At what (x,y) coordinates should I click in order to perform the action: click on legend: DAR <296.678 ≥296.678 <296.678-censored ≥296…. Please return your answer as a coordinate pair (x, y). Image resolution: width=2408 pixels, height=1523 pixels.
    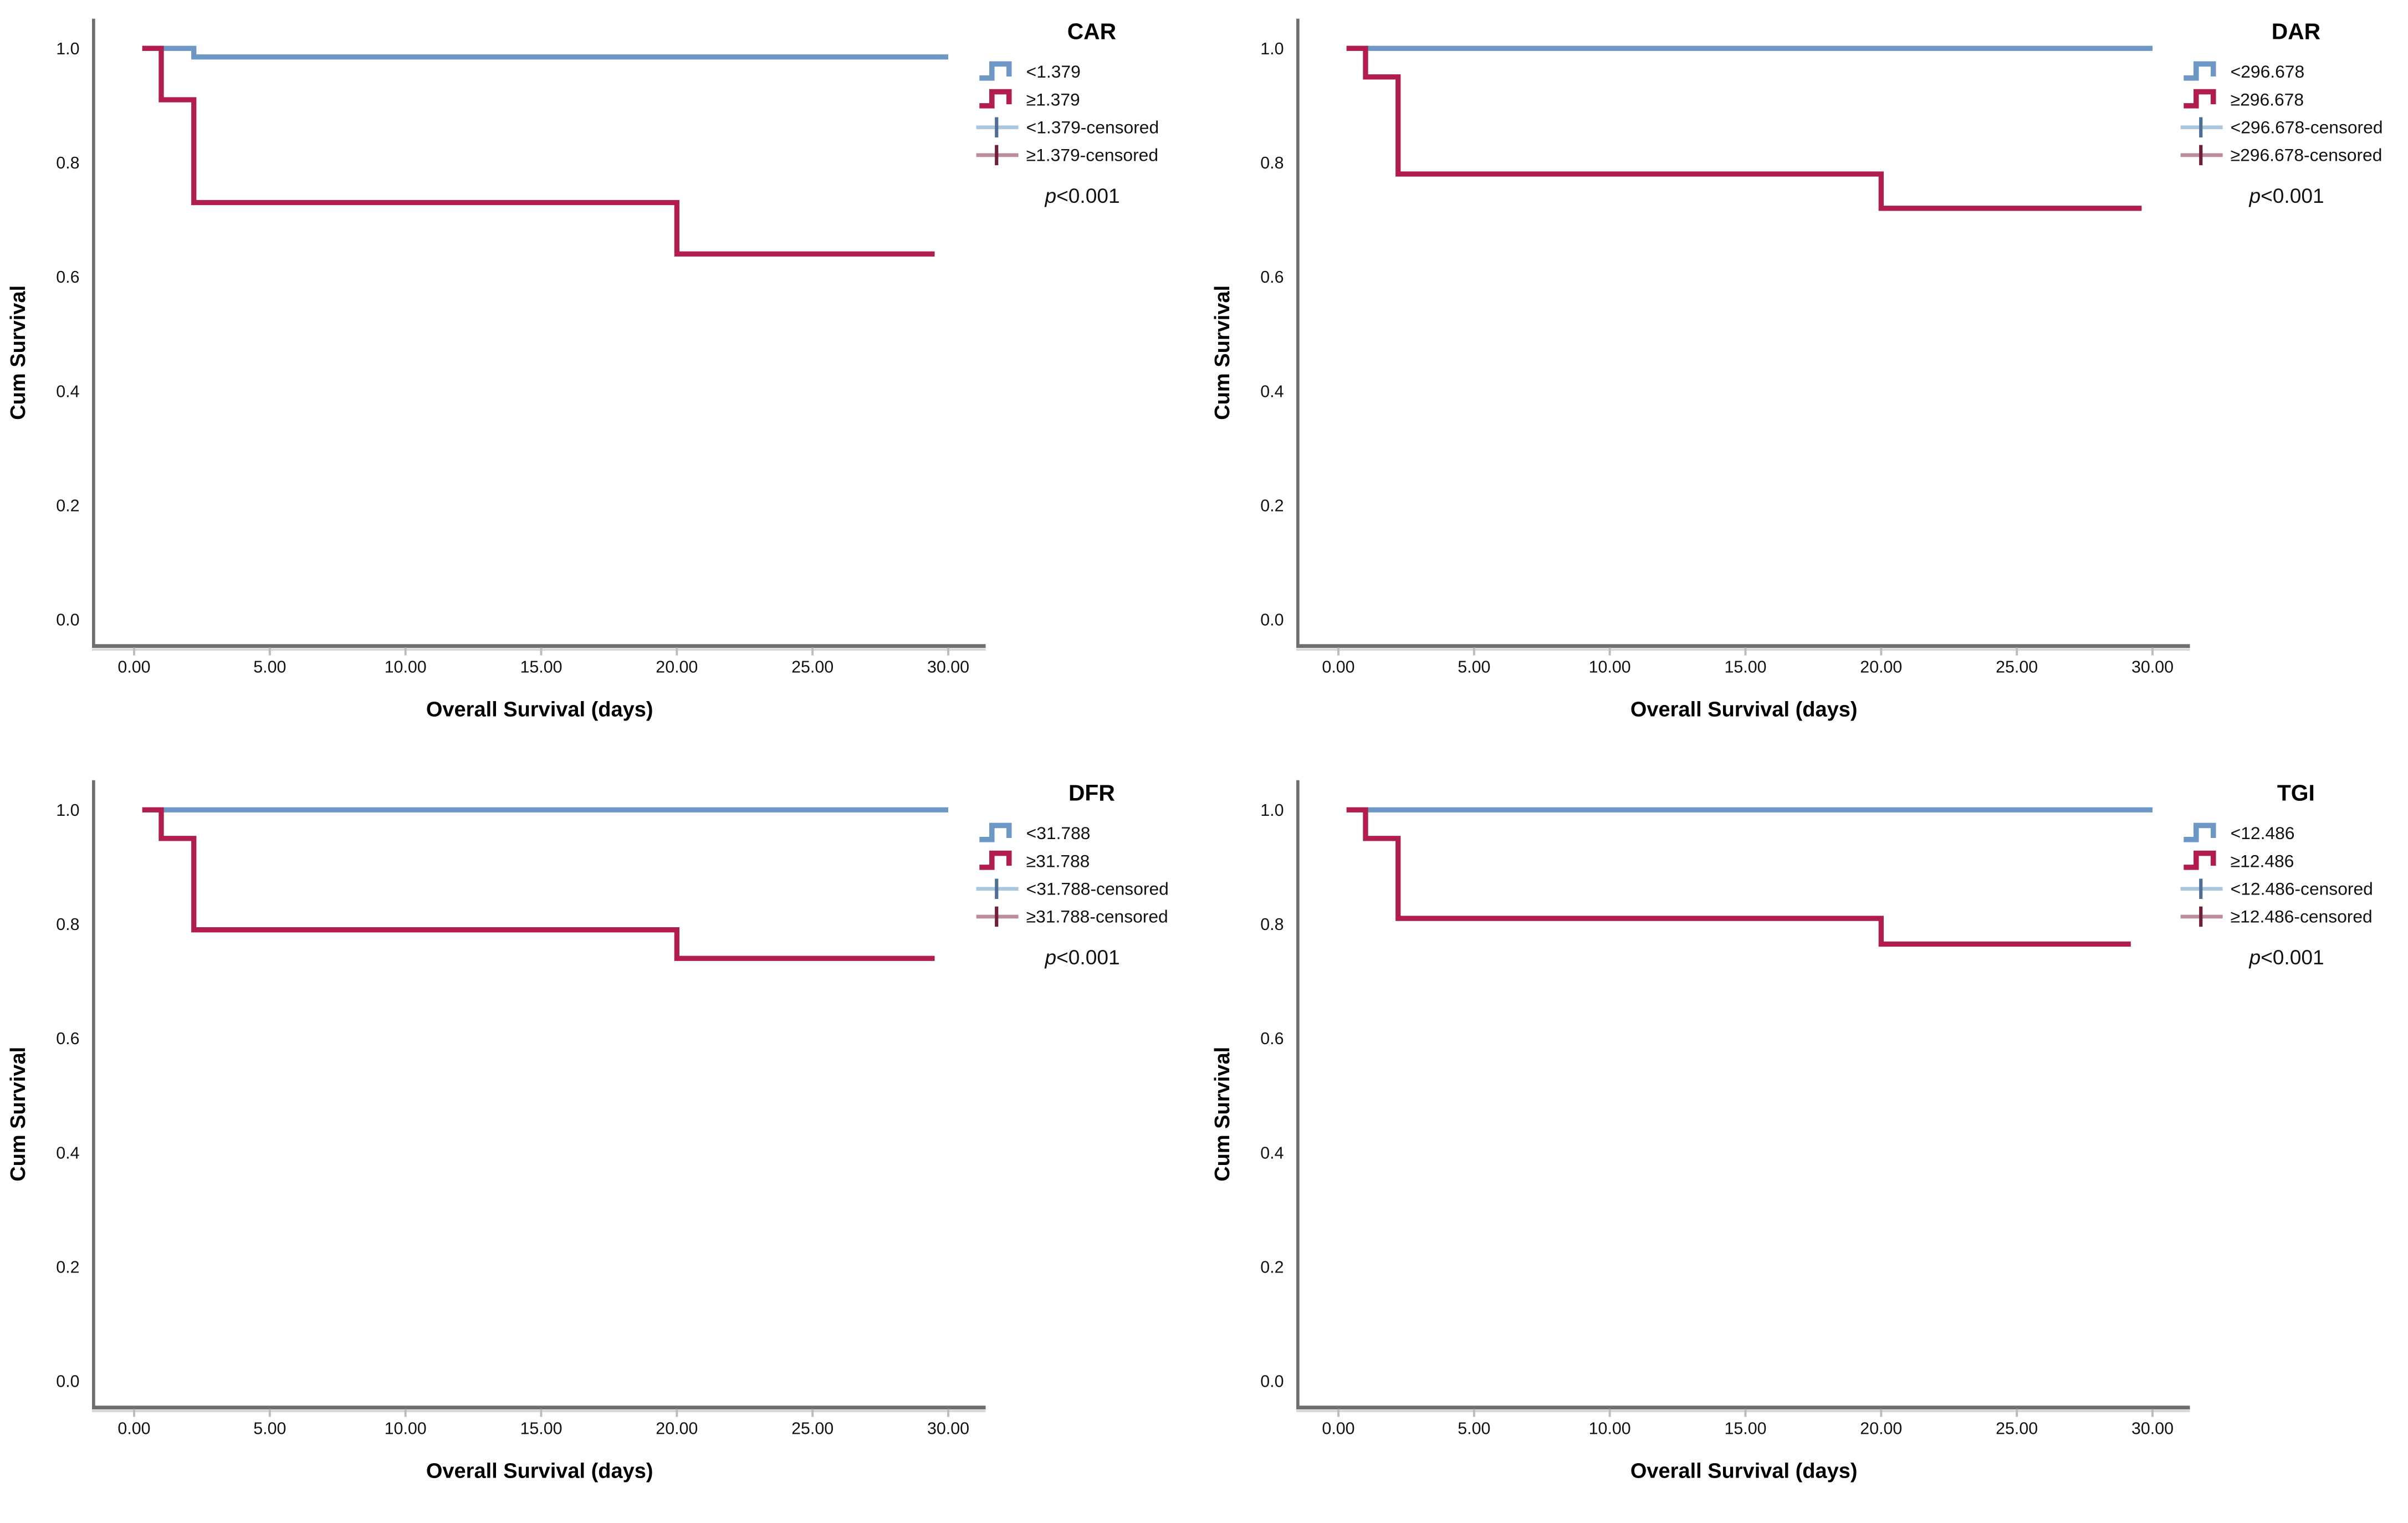
    Looking at the image, I should click on (2281, 92).